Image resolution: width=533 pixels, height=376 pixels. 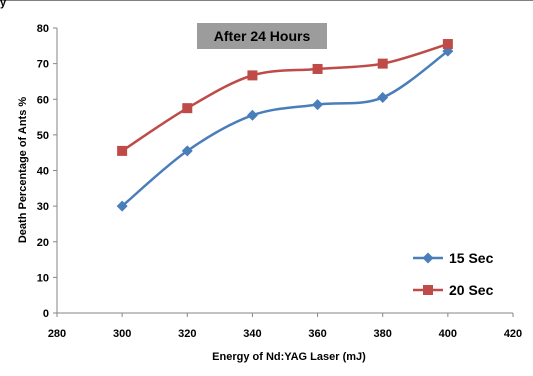 I want to click on y-tick-label: 70, so click(x=43, y=65).